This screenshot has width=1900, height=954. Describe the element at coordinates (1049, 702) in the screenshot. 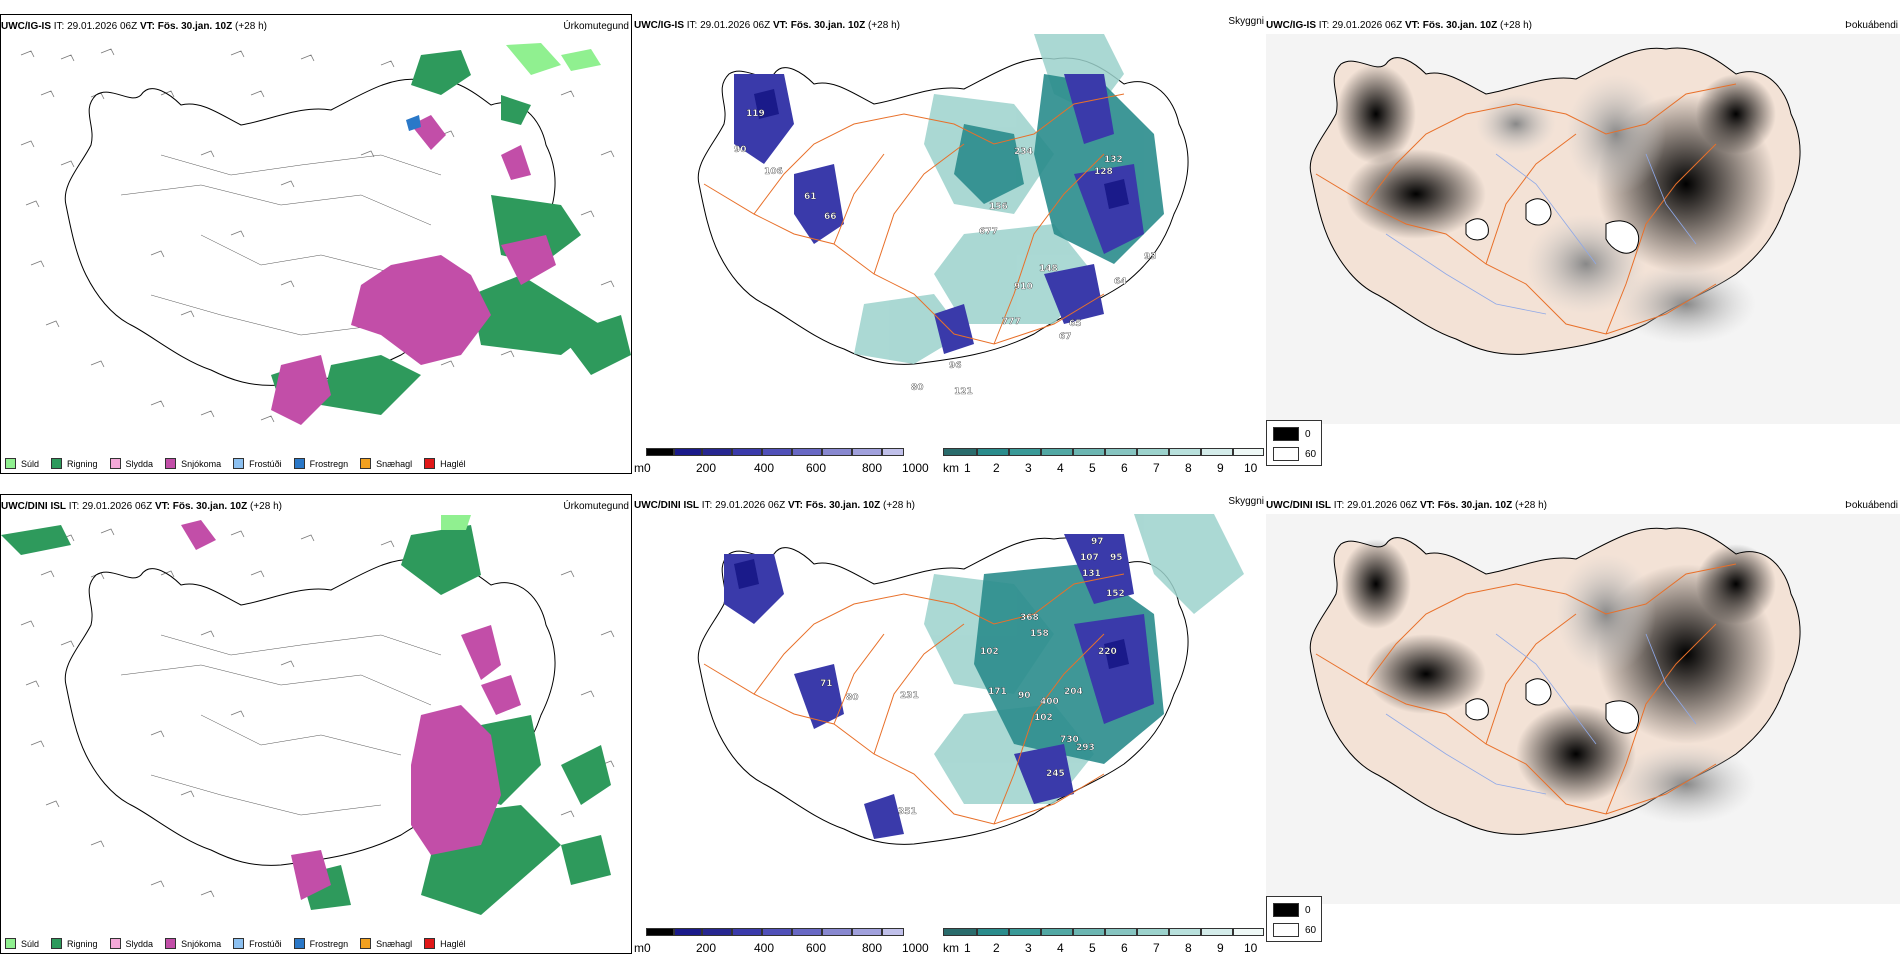

I see `svg-text: 400` at that location.